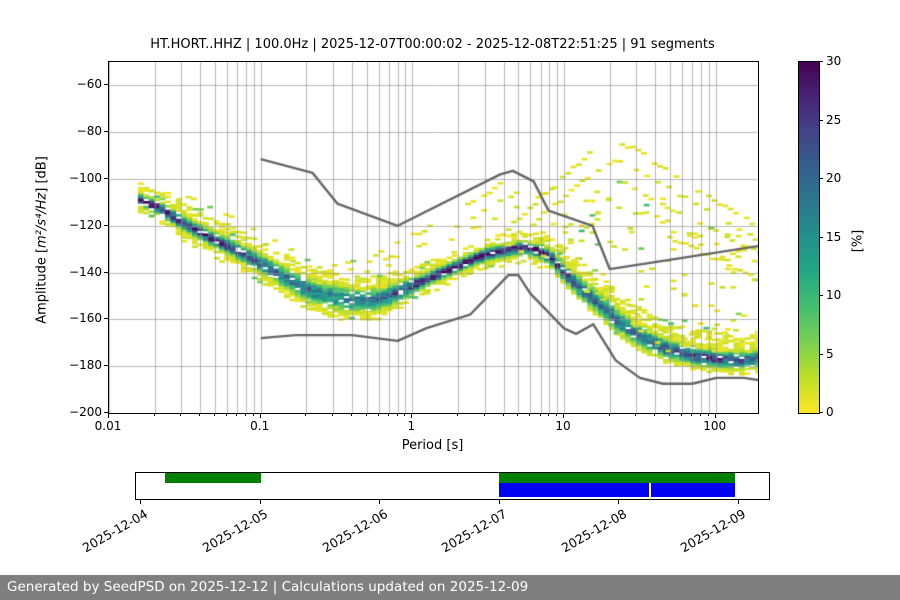 The width and height of the screenshot is (900, 600). What do you see at coordinates (354, 531) in the screenshot?
I see `timeline-date-label: 2025-12-06` at bounding box center [354, 531].